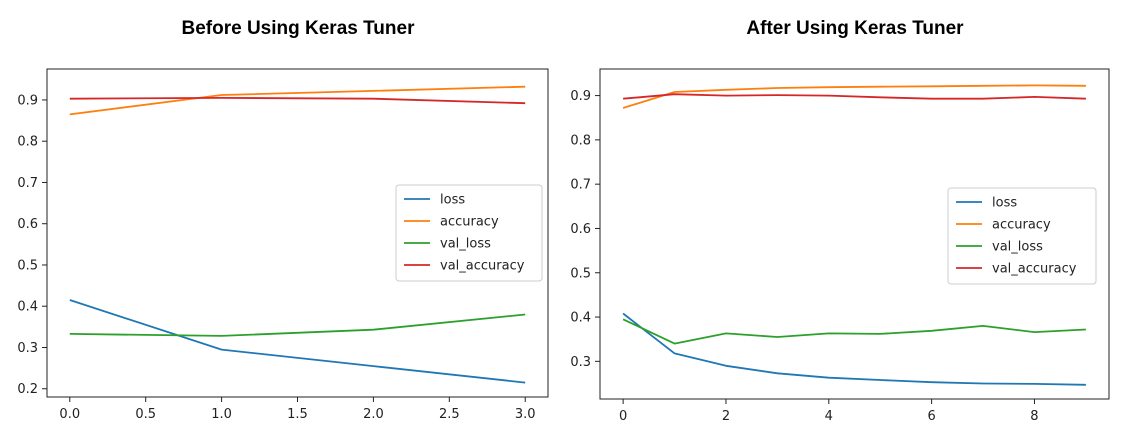 The height and width of the screenshot is (443, 1130). I want to click on x-tick-label: 8, so click(1034, 416).